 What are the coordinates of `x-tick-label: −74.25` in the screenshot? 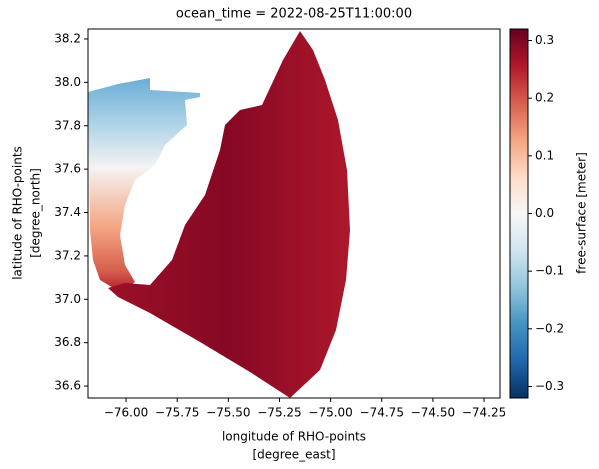 It's located at (484, 413).